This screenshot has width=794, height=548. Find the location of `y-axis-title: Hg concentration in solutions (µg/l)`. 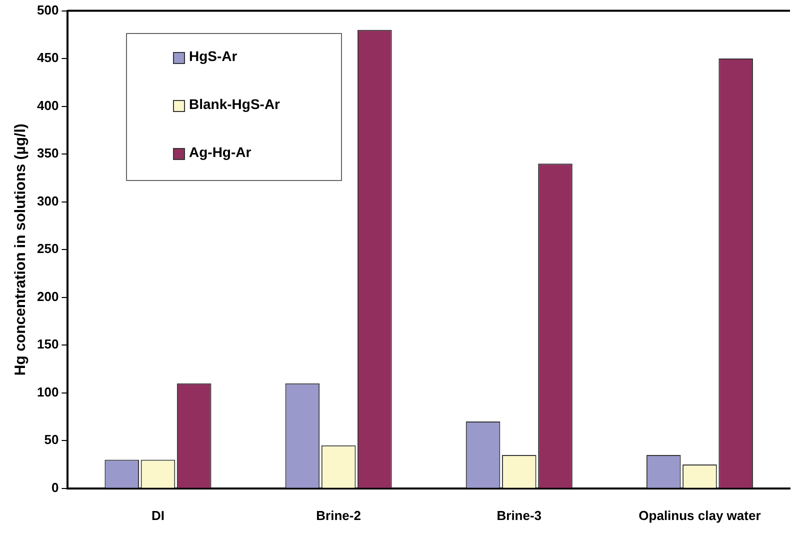

y-axis-title: Hg concentration in solutions (µg/l) is located at coordinates (21, 250).